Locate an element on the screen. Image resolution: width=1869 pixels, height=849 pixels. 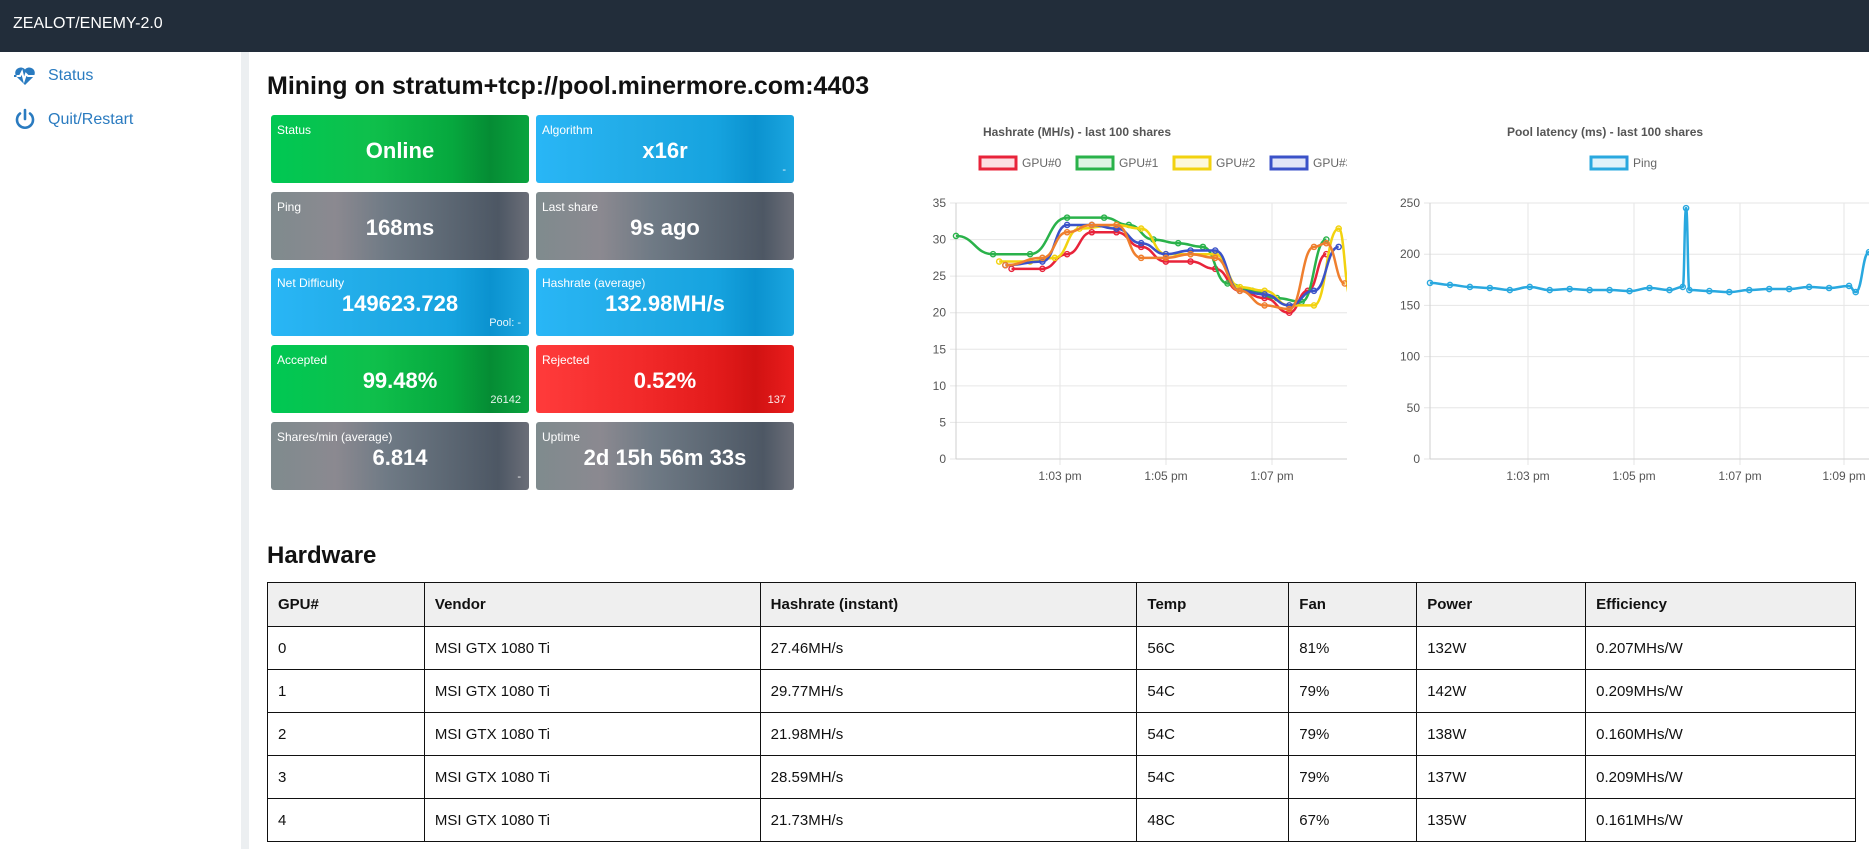
table-cell: 54C is located at coordinates (1213, 691).